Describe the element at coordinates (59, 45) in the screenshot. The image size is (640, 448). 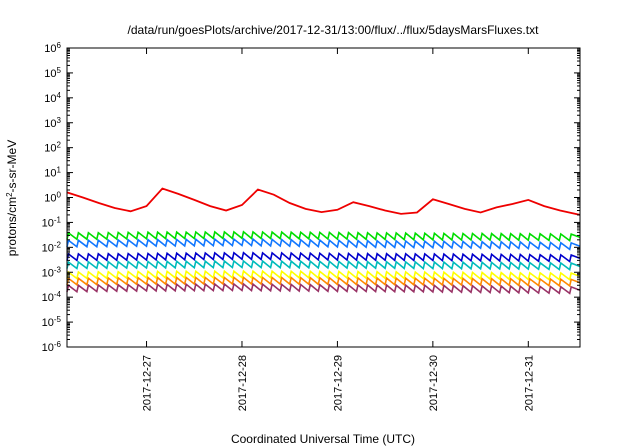
I see `y-tick-exponent: 6` at that location.